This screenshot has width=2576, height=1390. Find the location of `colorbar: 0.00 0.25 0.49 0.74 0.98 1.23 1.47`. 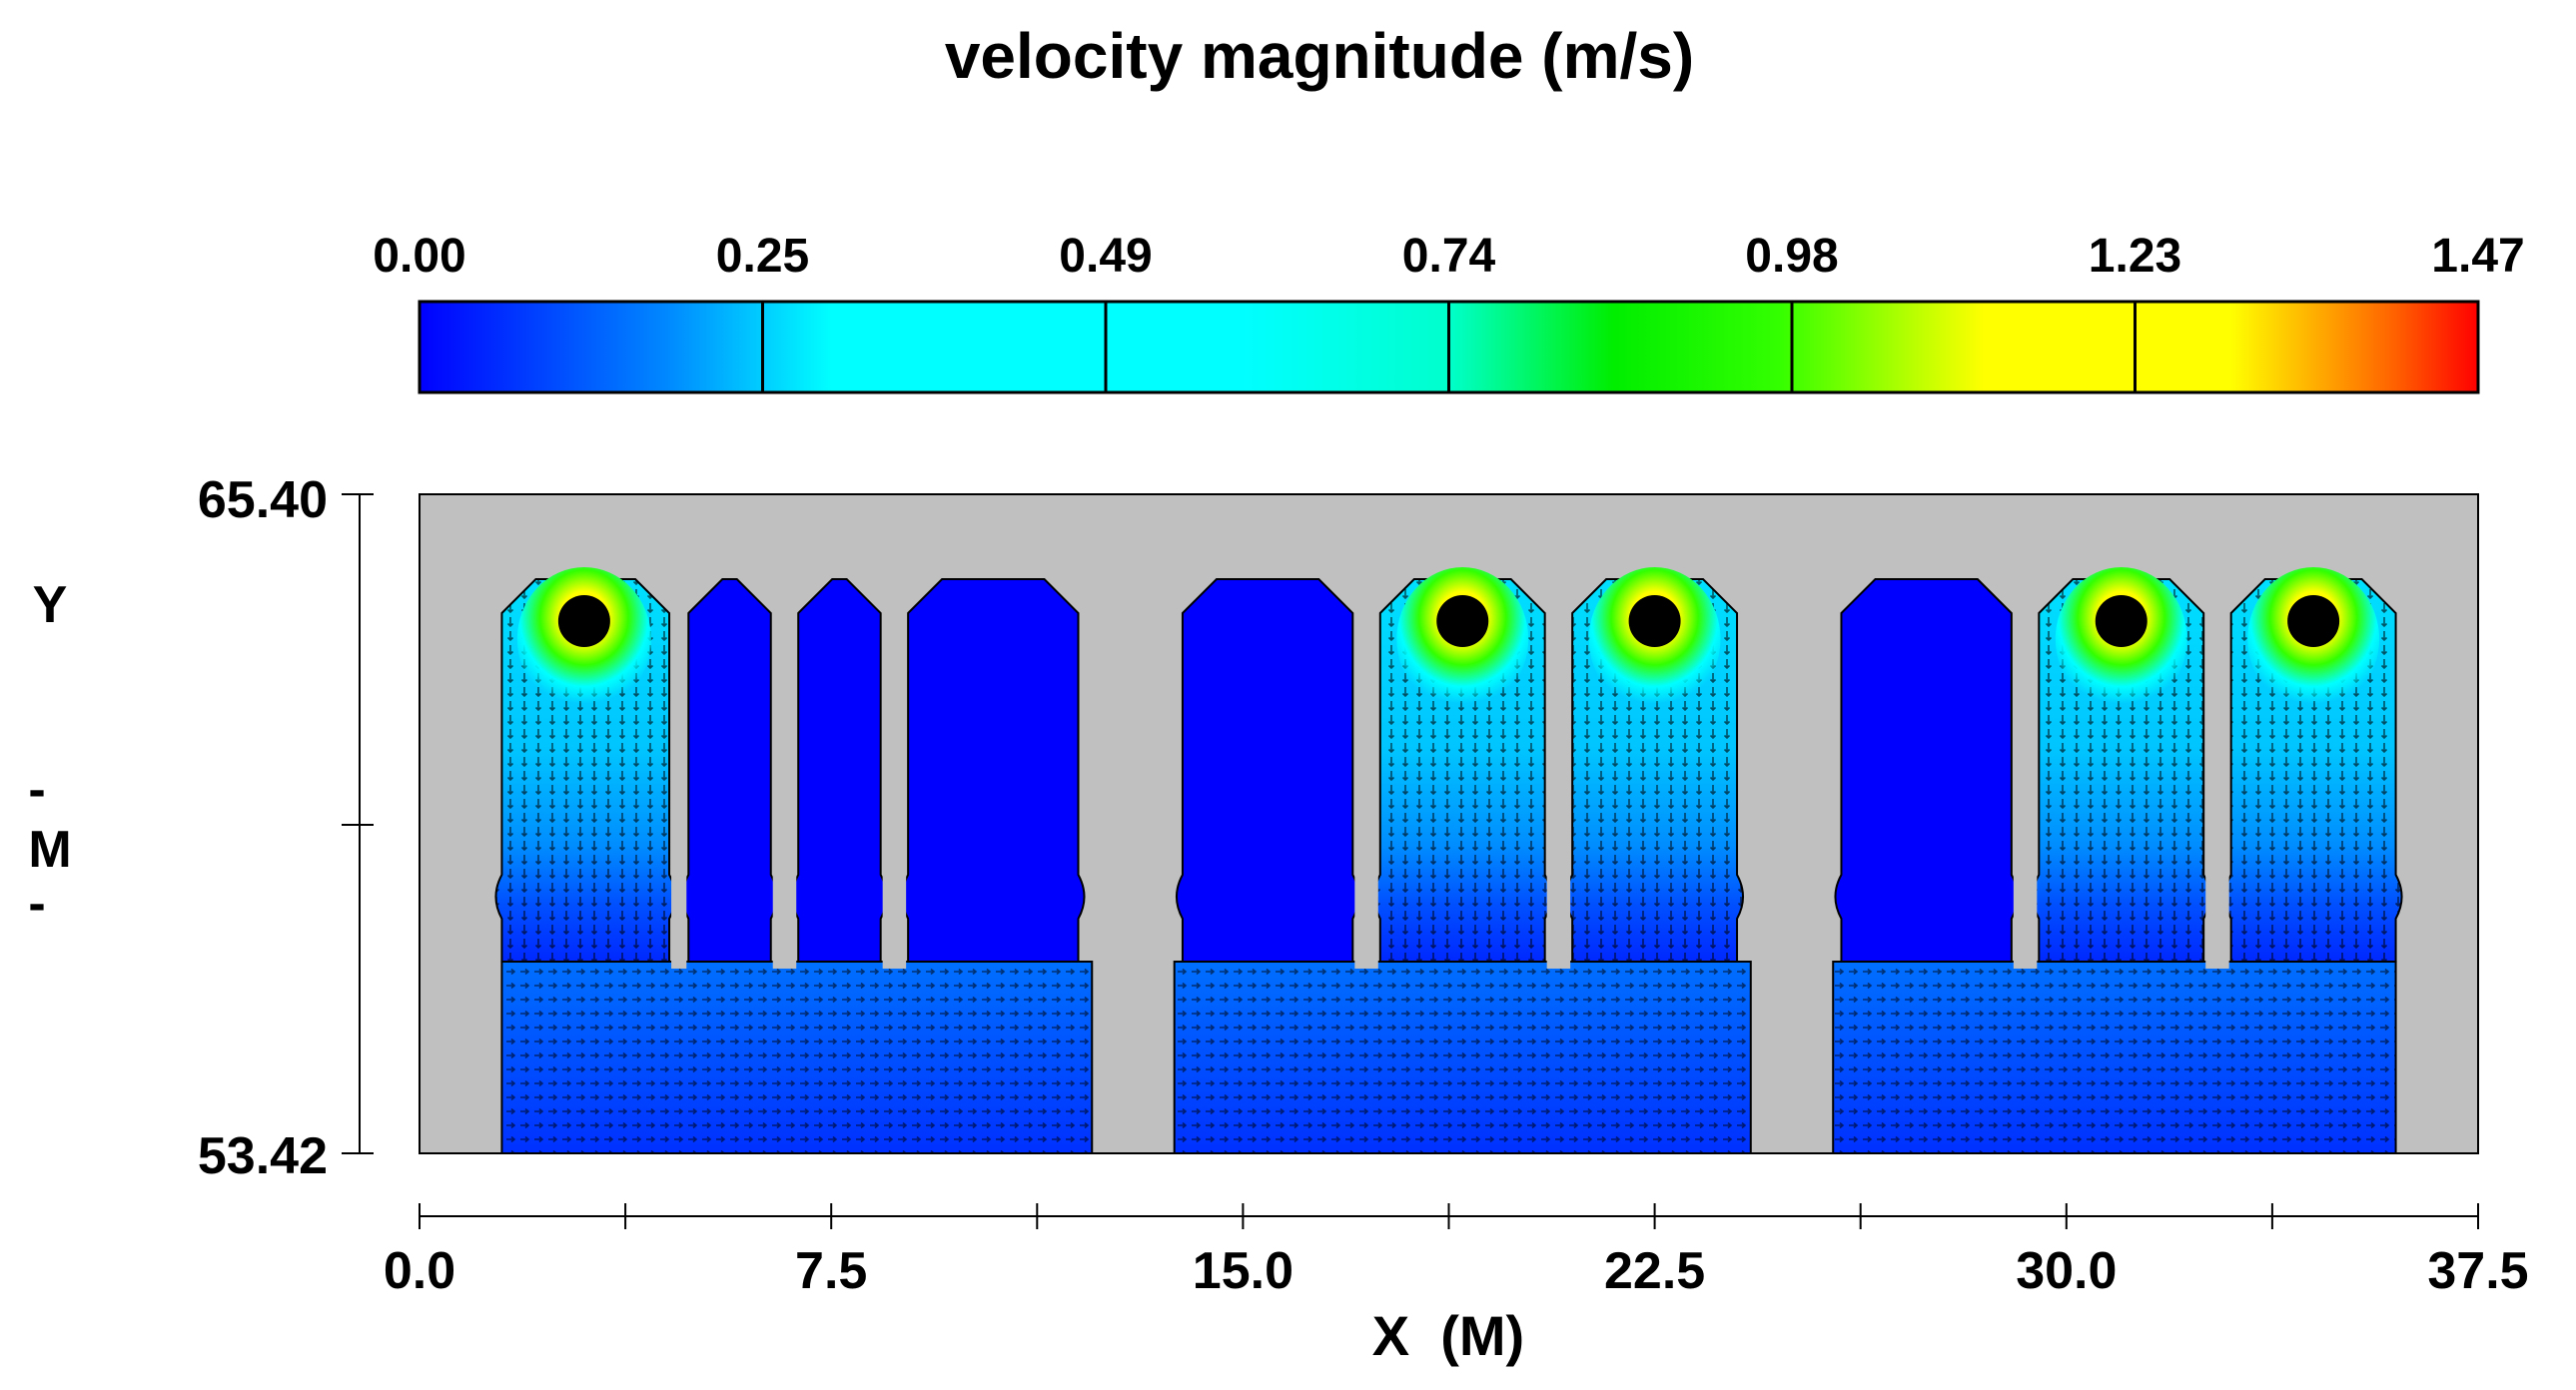

colorbar: 0.00 0.25 0.49 0.74 0.98 1.23 1.47 is located at coordinates (1449, 312).